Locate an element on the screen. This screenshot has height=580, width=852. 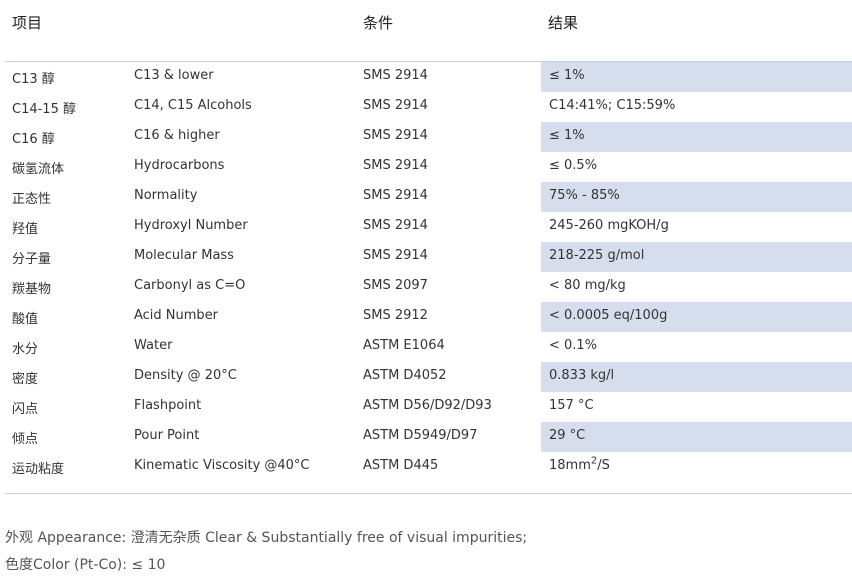
table-bottom-rule is located at coordinates (428, 493).